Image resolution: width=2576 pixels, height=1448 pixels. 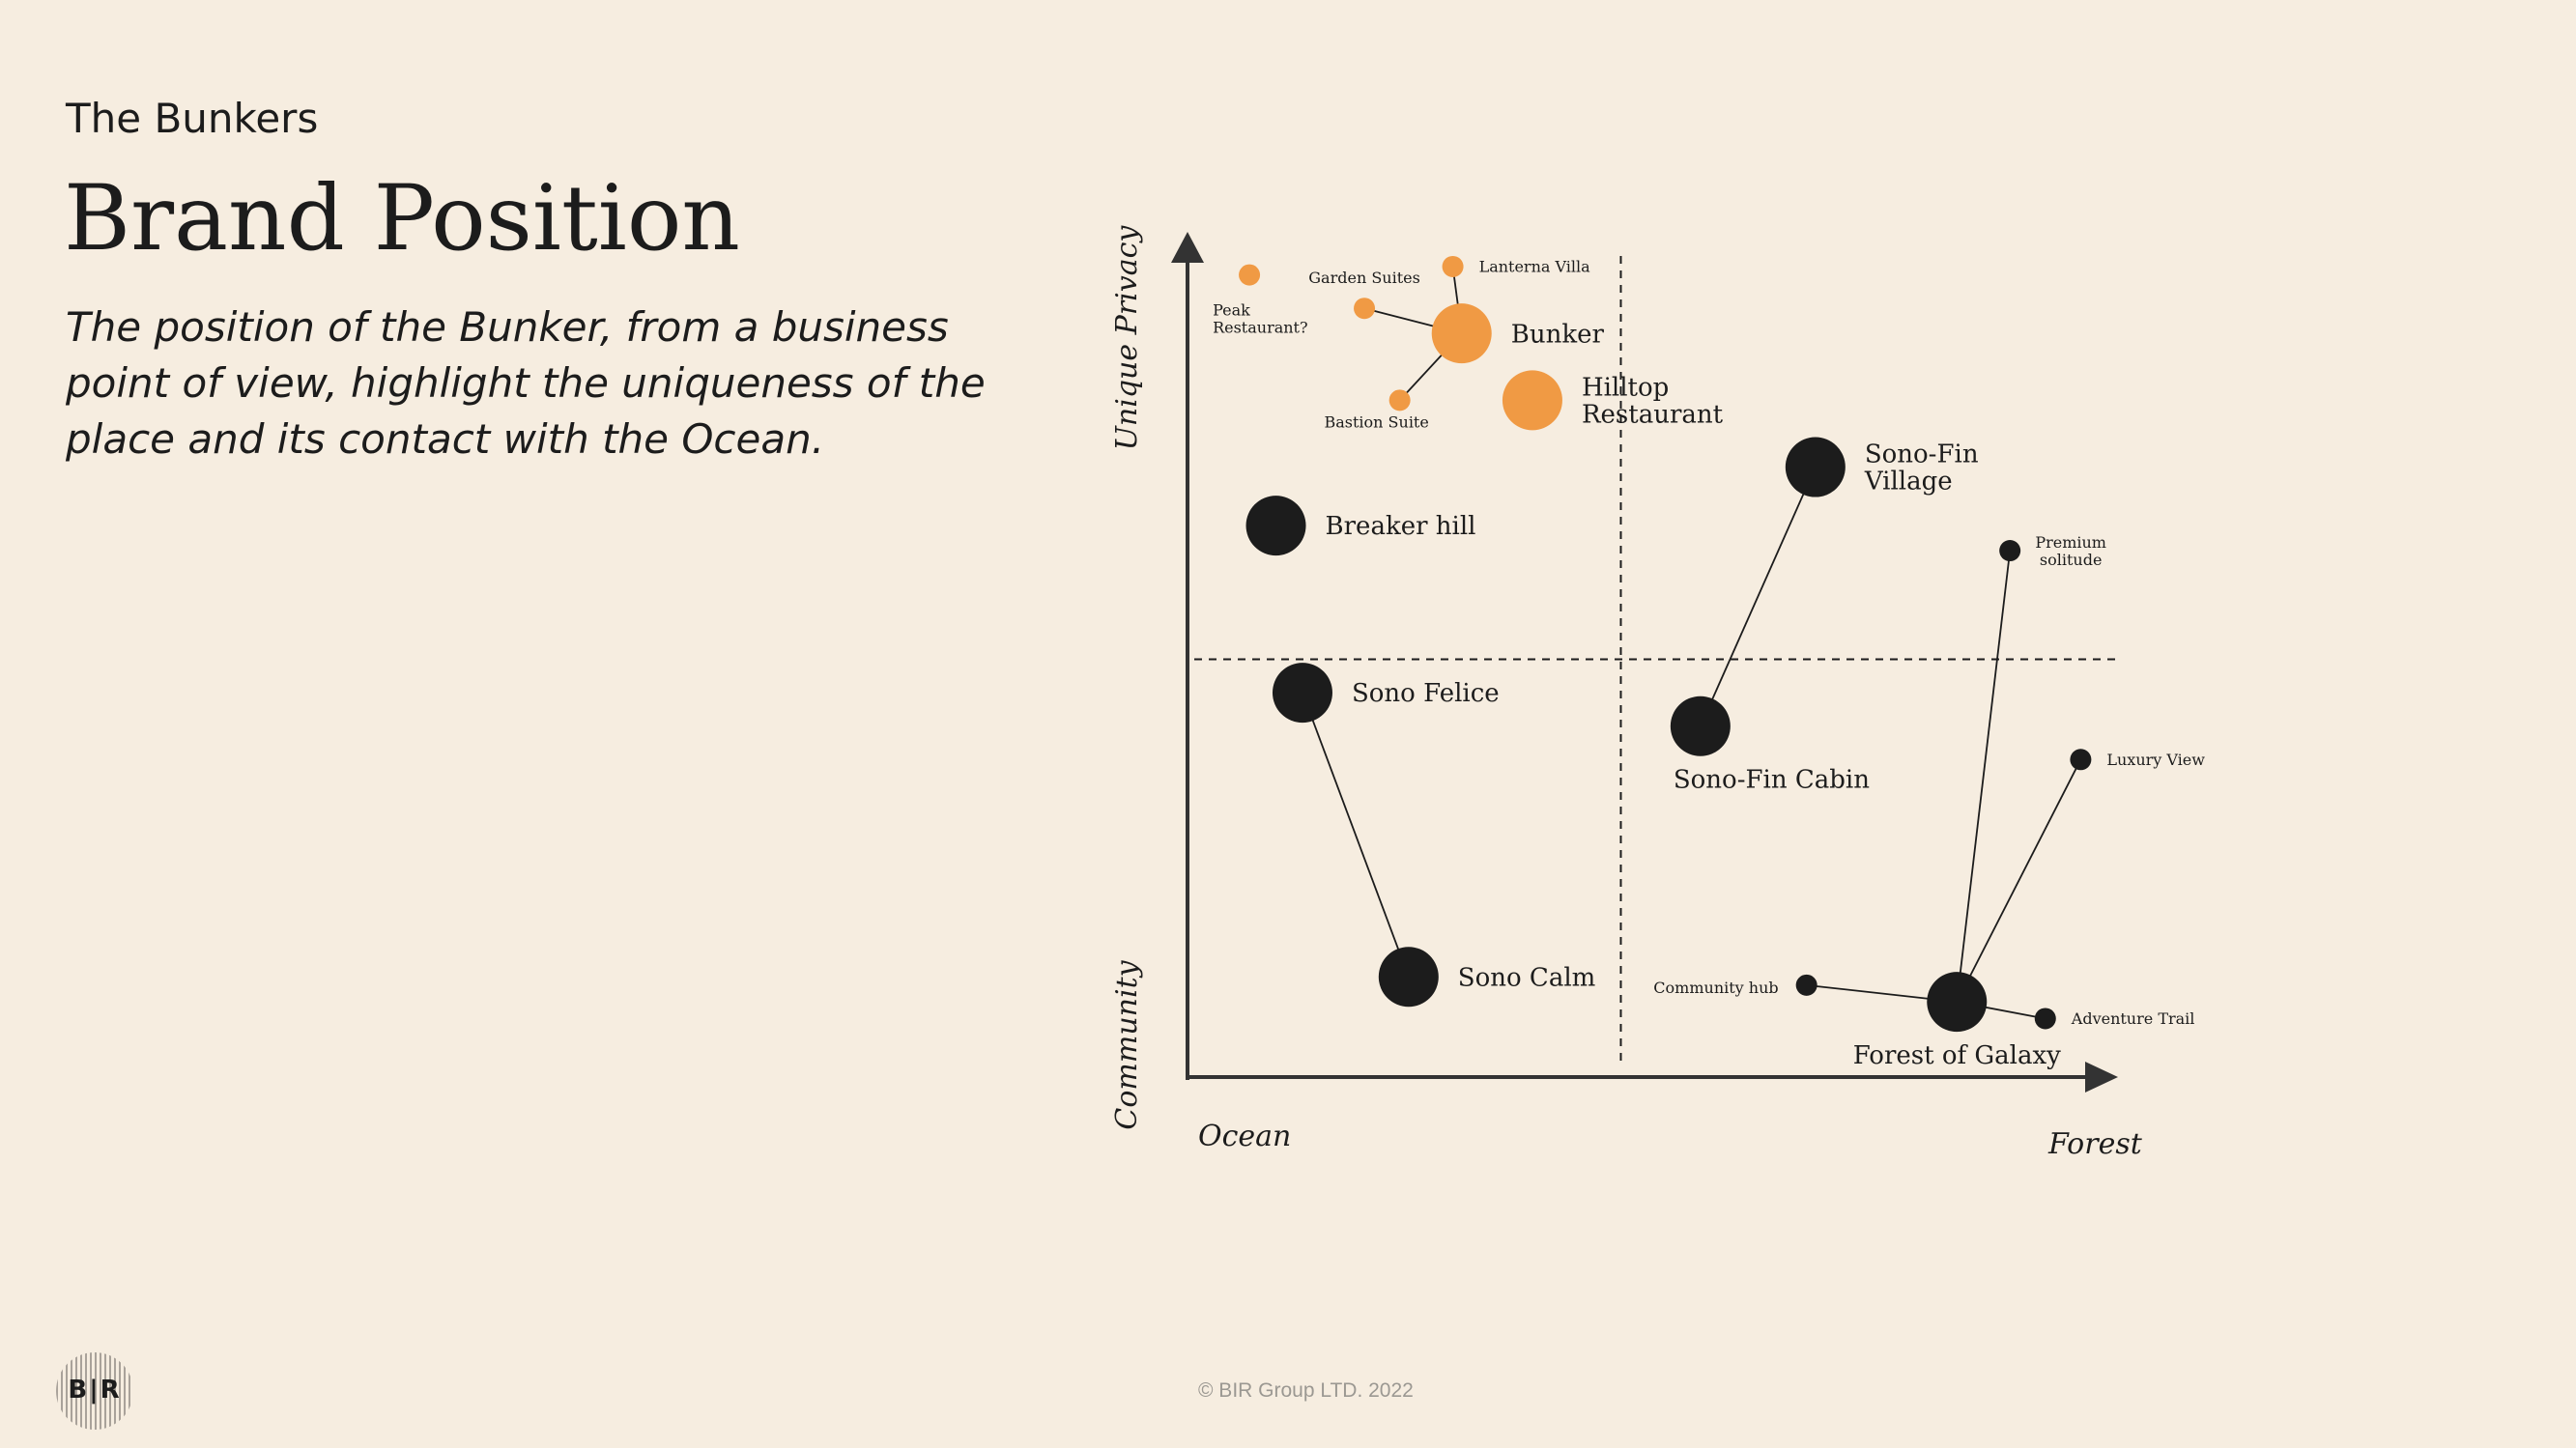 I want to click on label-felice: Sono Felice, so click(x=1426, y=693).